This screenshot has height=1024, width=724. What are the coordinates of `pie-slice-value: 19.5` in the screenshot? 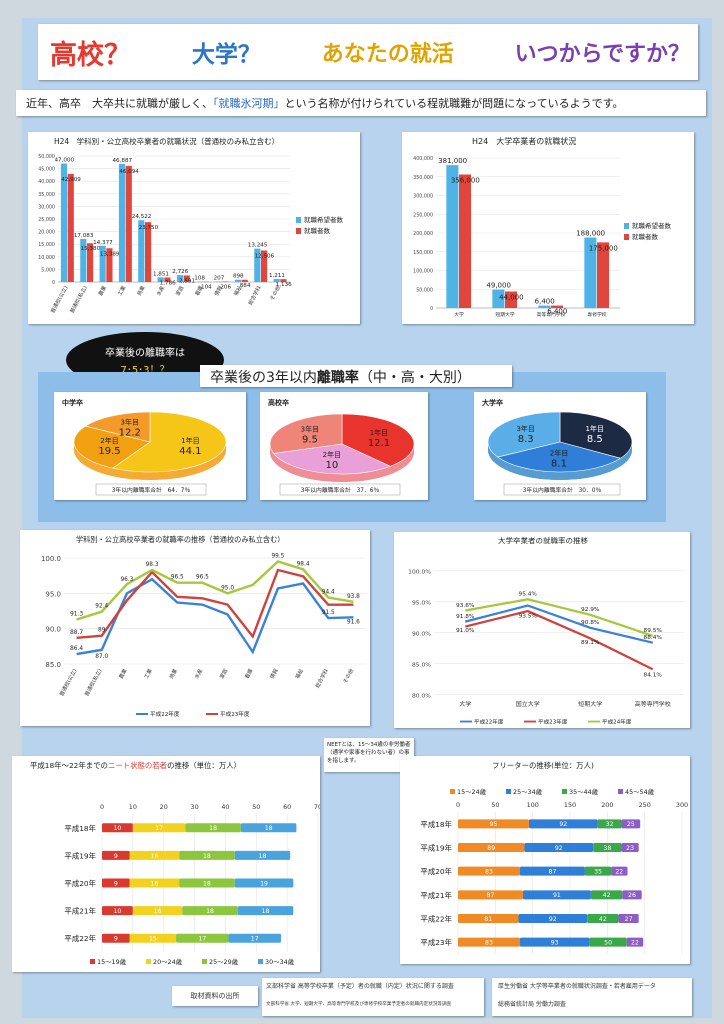 It's located at (109, 451).